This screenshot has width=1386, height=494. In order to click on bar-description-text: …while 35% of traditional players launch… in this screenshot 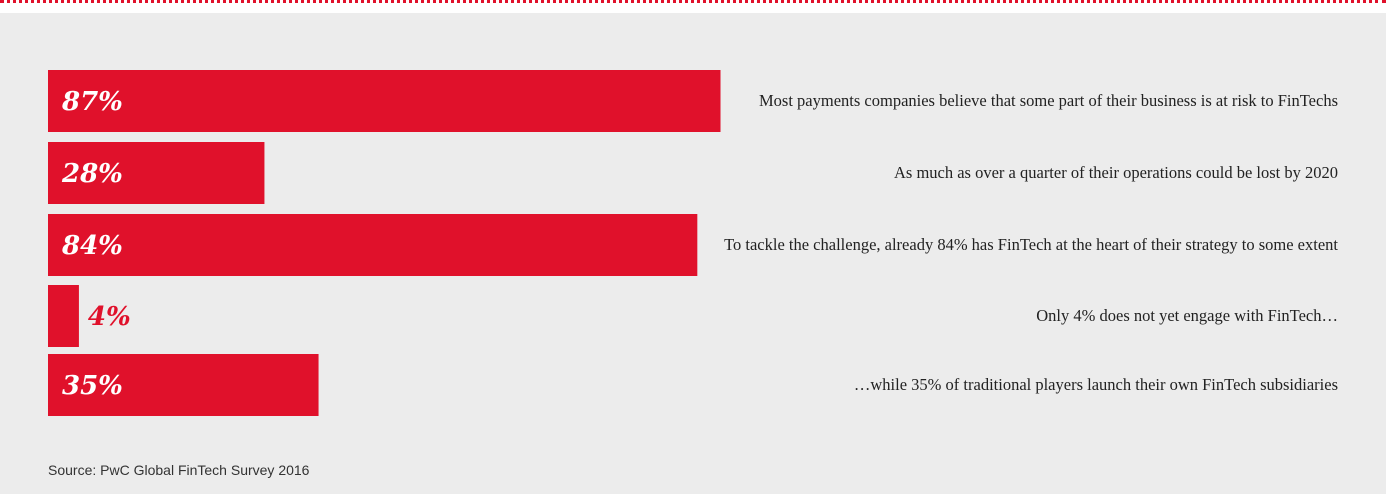, I will do `click(1095, 384)`.